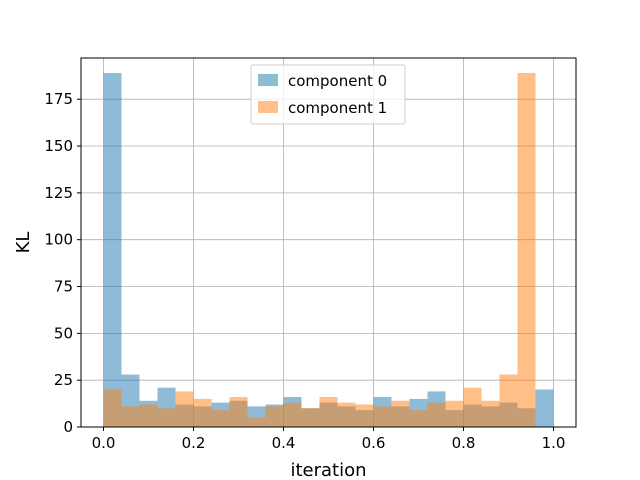  Describe the element at coordinates (58, 146) in the screenshot. I see `y-tick-label: 150` at that location.